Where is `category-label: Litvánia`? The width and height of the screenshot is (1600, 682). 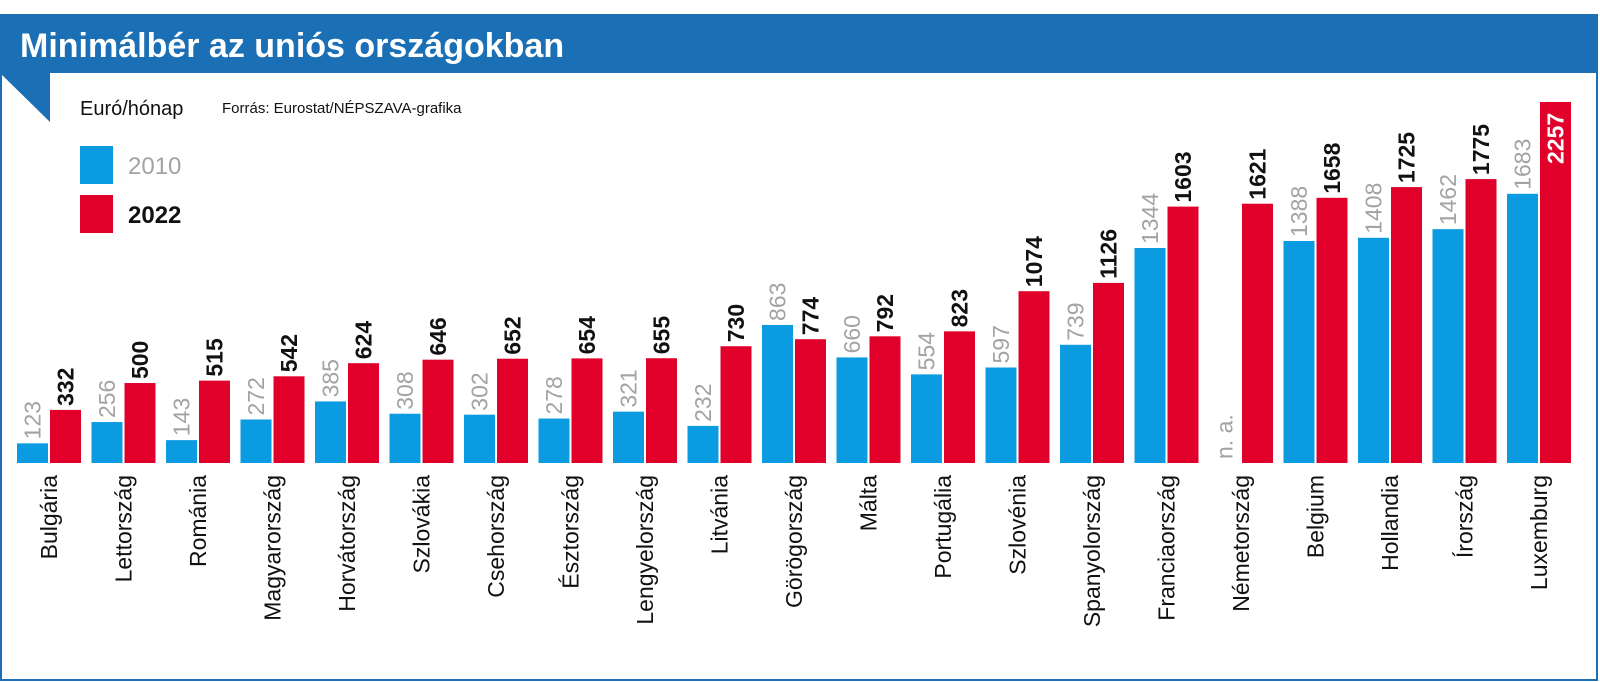 category-label: Litvánia is located at coordinates (720, 514).